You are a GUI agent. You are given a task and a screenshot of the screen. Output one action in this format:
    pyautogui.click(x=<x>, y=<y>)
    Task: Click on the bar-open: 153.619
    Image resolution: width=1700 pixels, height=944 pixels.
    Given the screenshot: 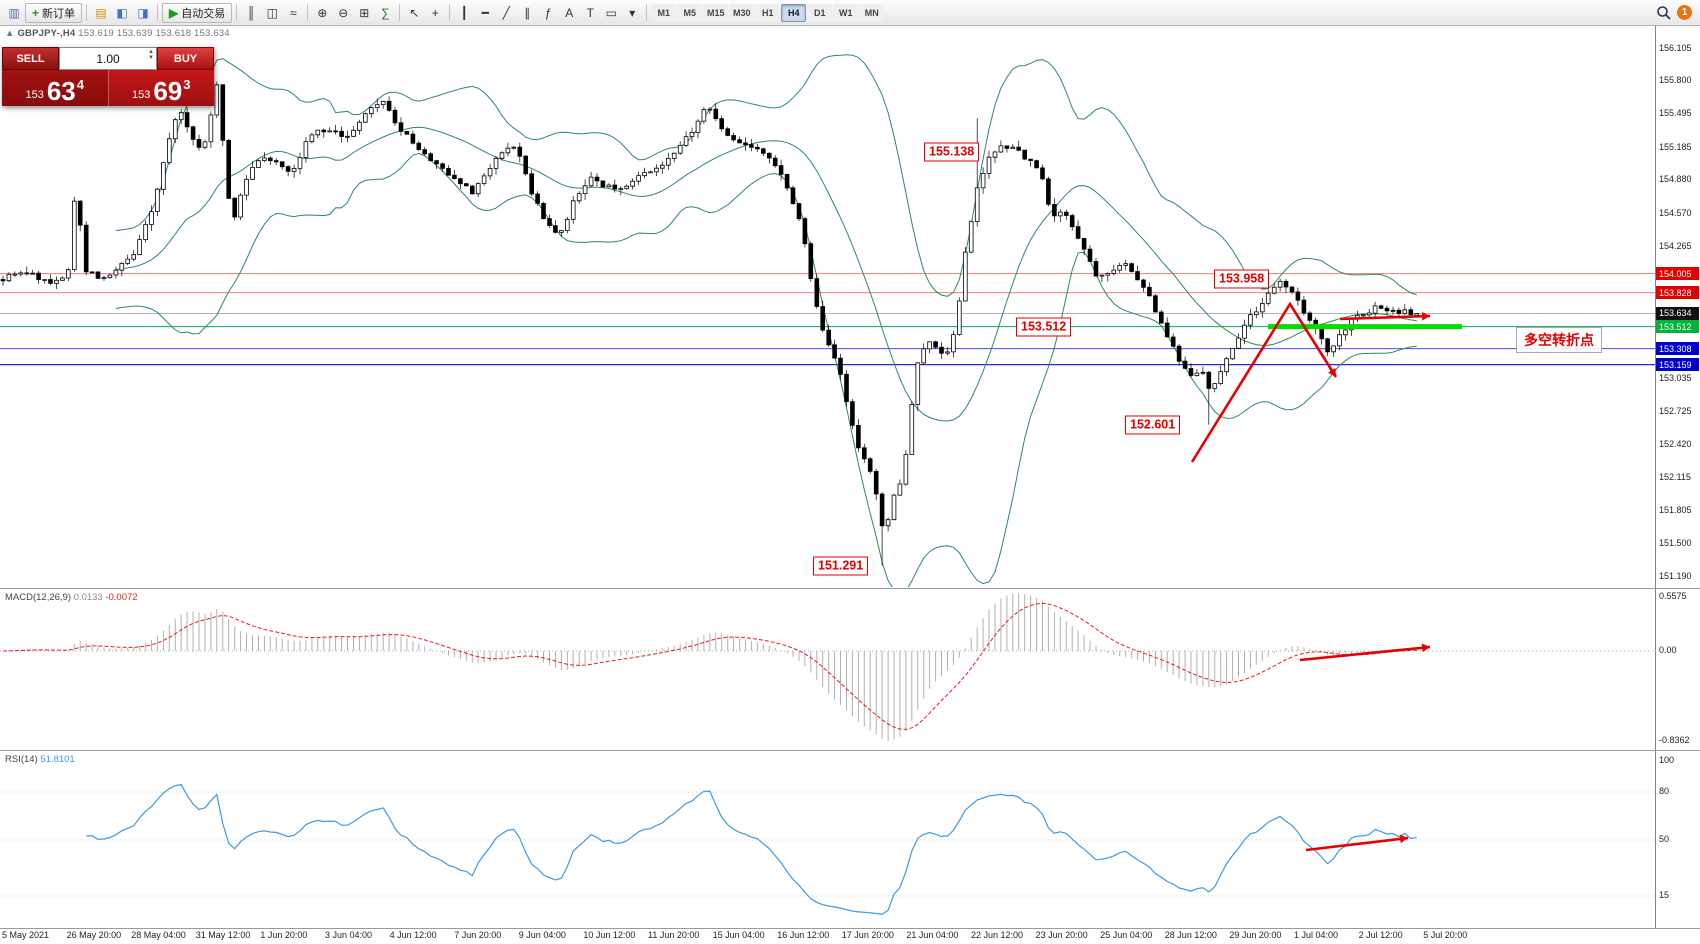 What is the action you would take?
    pyautogui.click(x=96, y=33)
    